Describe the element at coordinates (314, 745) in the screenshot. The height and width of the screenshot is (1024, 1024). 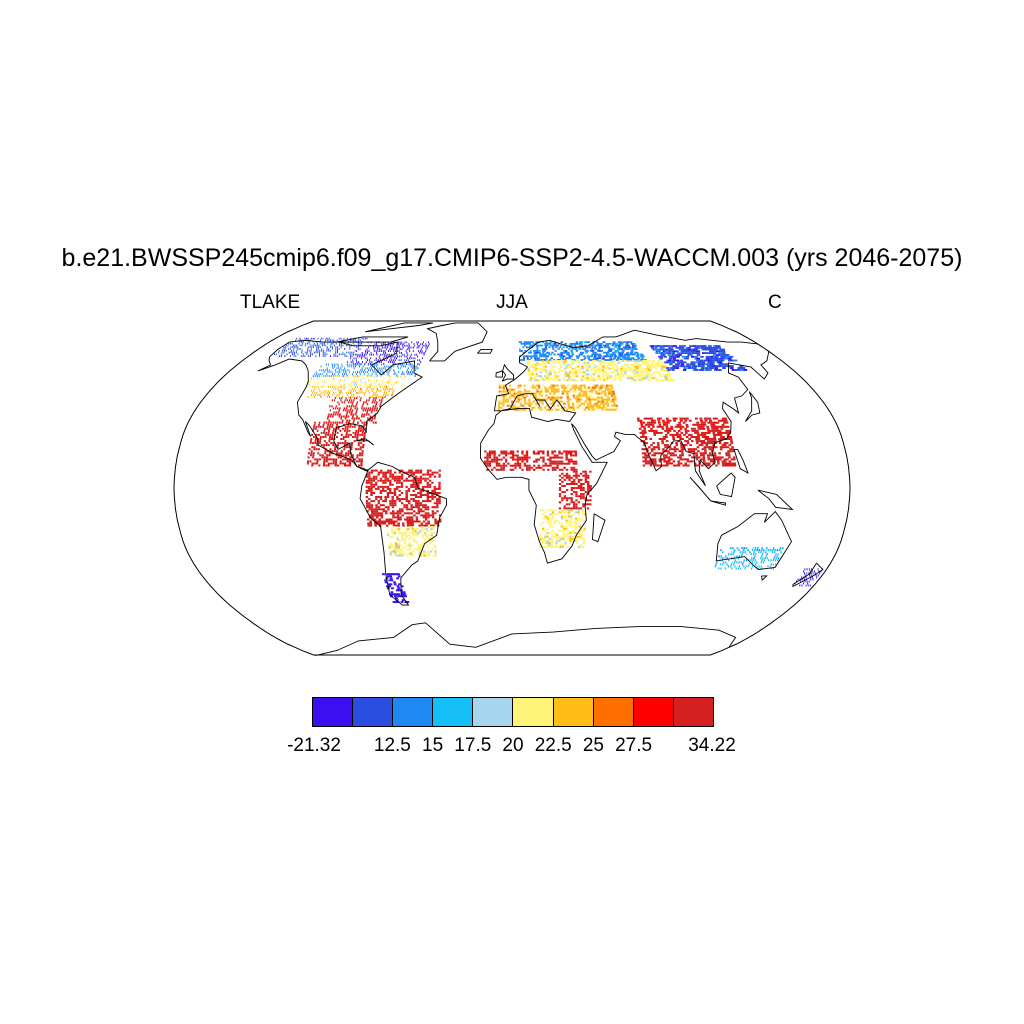
I see `colorbar-tick-label: -21.32` at that location.